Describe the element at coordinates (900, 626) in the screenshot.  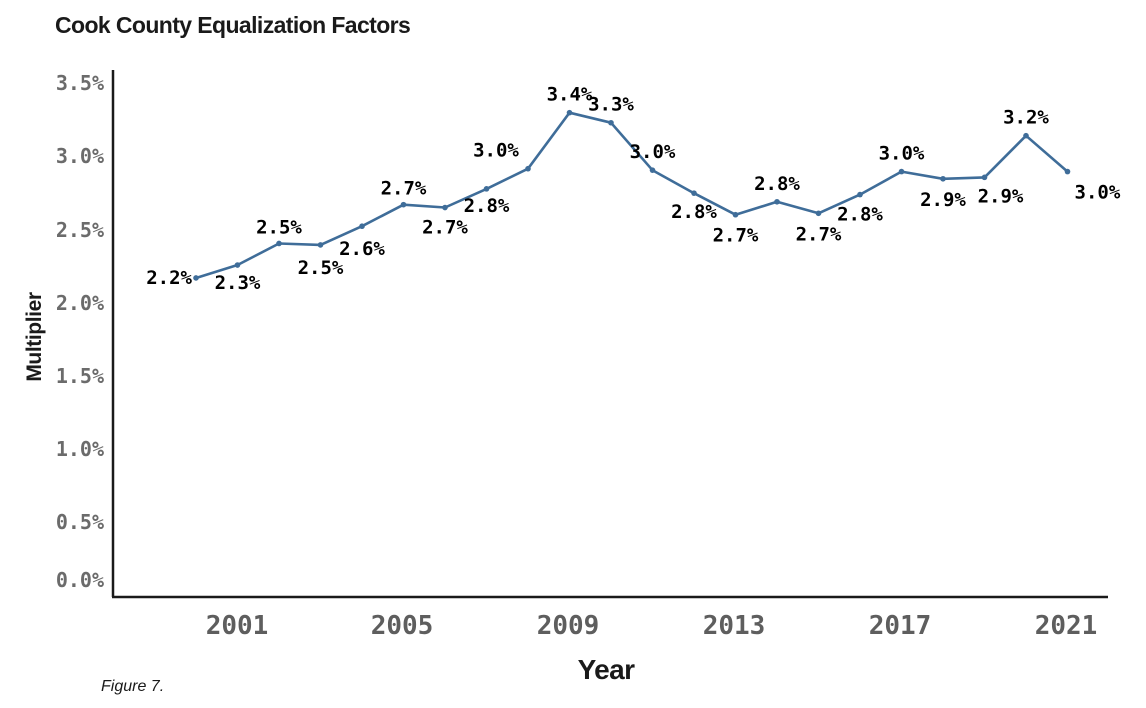
I see `x-tick-label: 2017` at that location.